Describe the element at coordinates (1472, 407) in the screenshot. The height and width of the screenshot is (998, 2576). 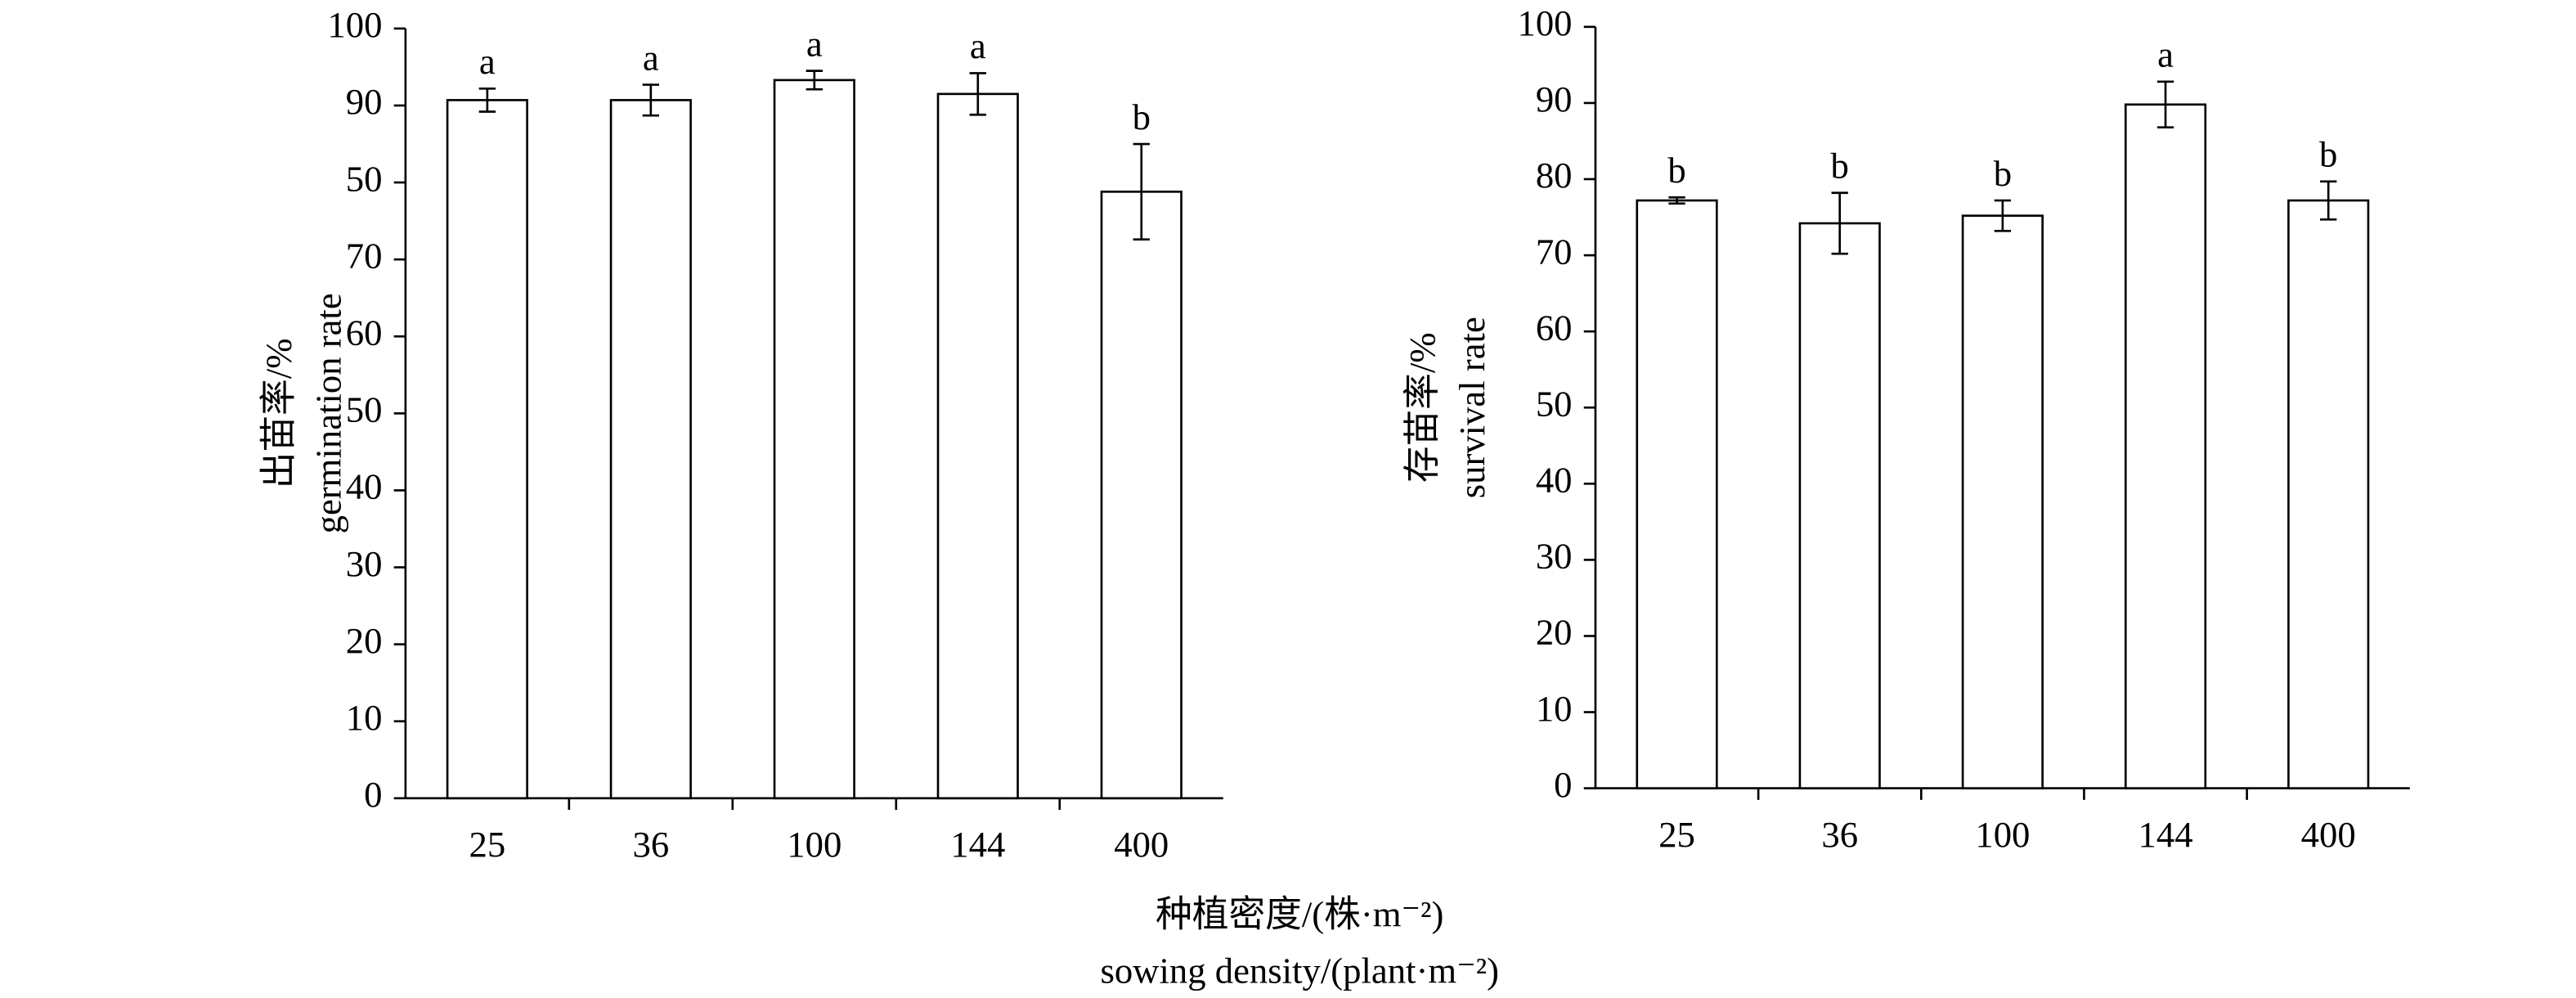
I see `y-axis-label: survival rate` at that location.